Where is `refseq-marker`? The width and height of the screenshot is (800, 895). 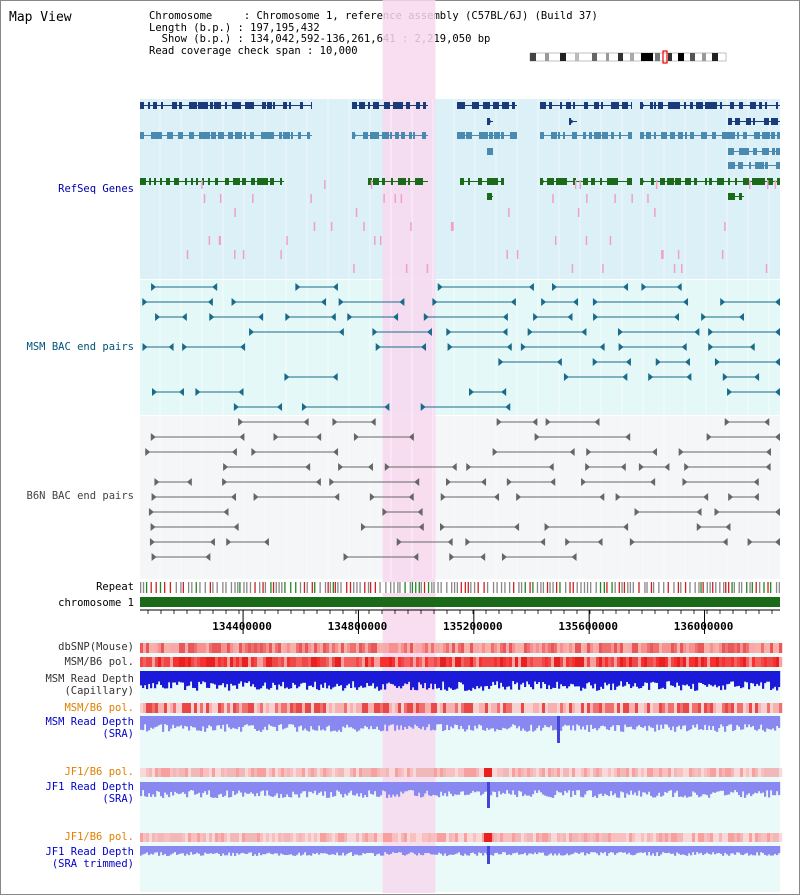
refseq-marker is located at coordinates (281, 254).